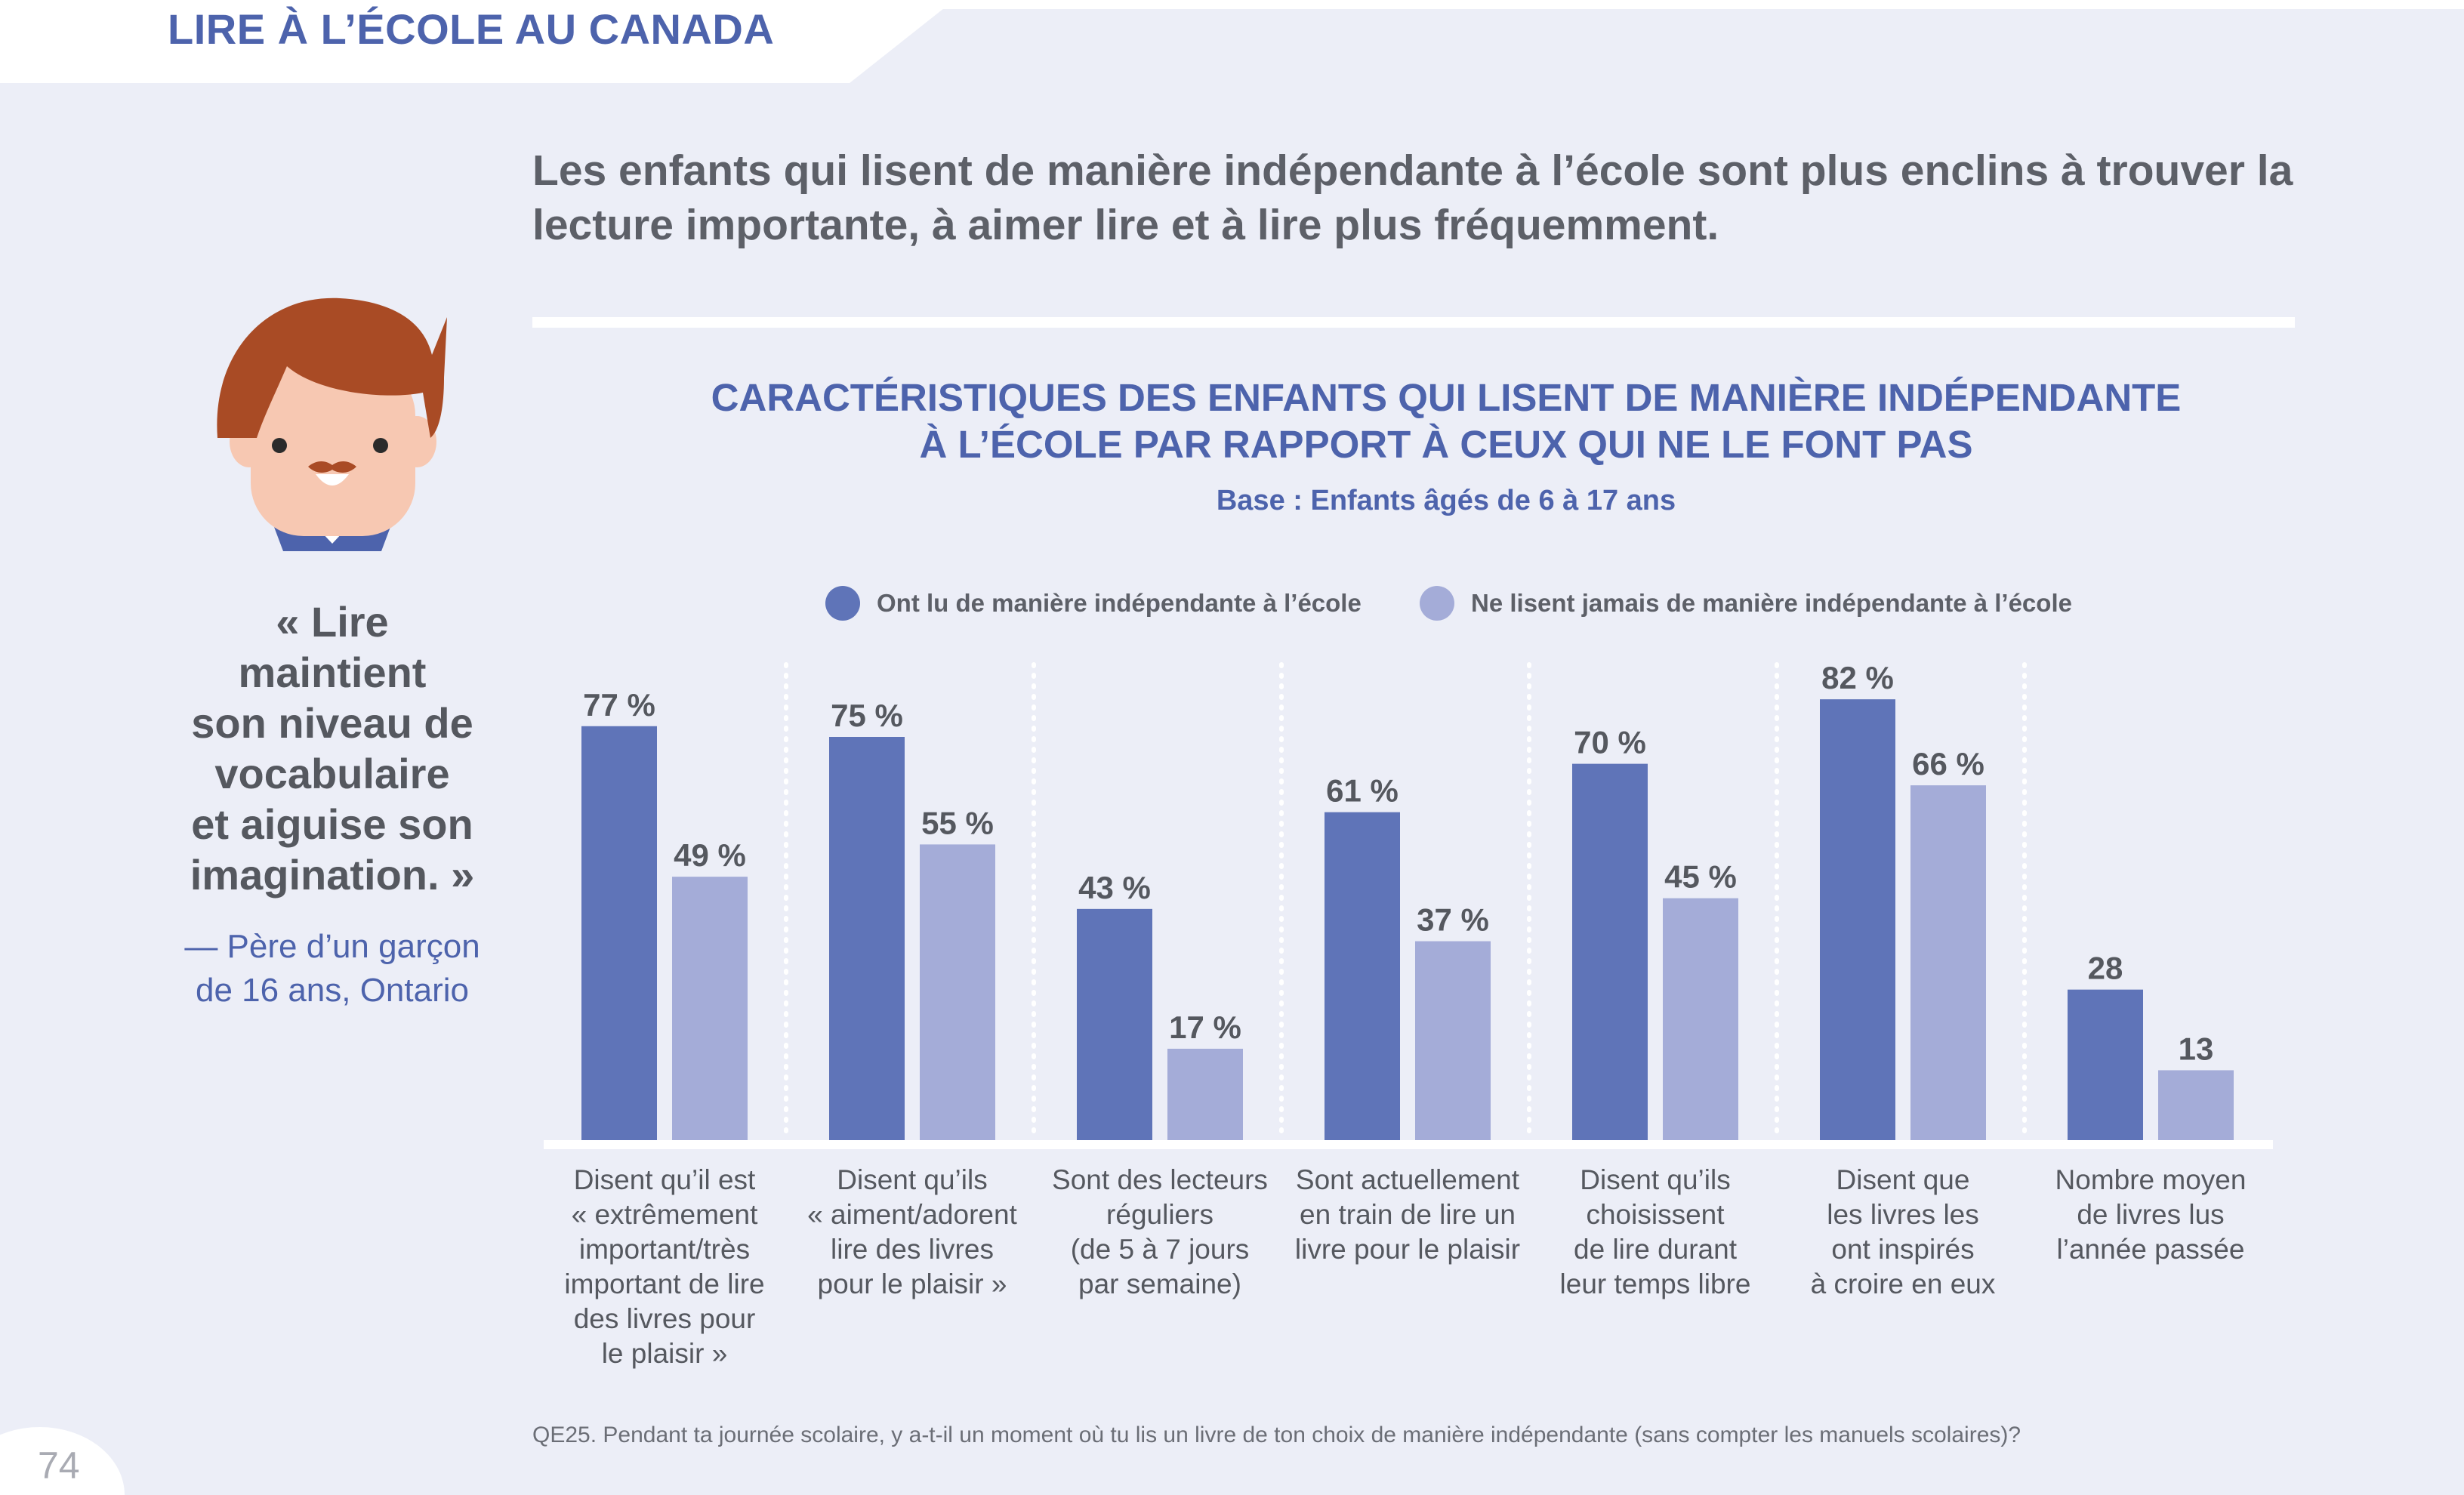  Describe the element at coordinates (1903, 1214) in the screenshot. I see `category-label-line: les livres les` at that location.